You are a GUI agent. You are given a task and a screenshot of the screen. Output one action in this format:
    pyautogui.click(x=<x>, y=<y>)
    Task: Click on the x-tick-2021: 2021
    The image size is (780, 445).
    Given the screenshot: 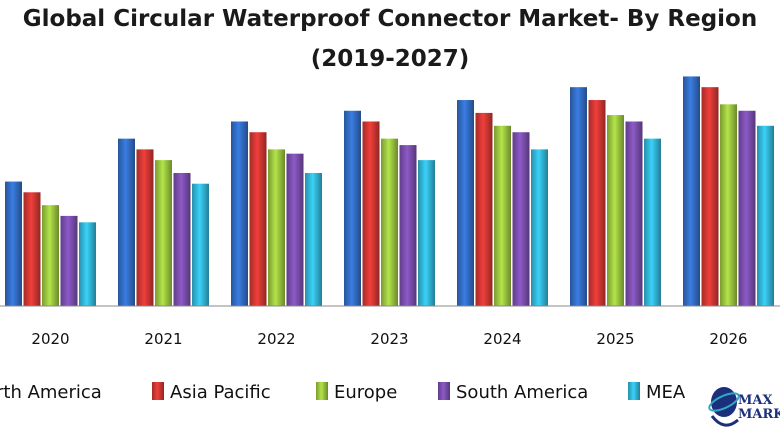 What is the action you would take?
    pyautogui.click(x=163, y=339)
    